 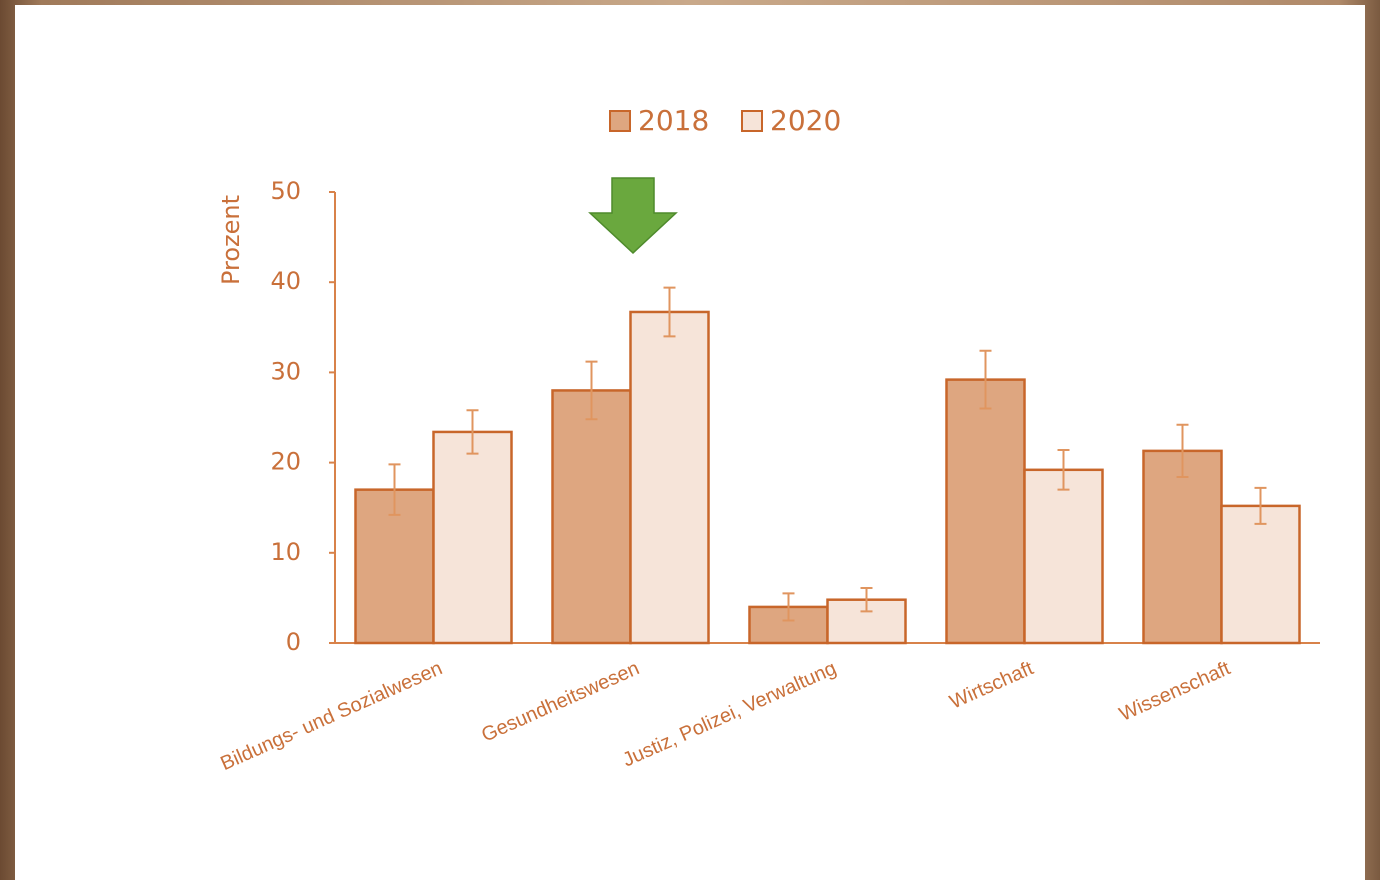 I want to click on y-tick-label: 10, so click(x=285, y=552).